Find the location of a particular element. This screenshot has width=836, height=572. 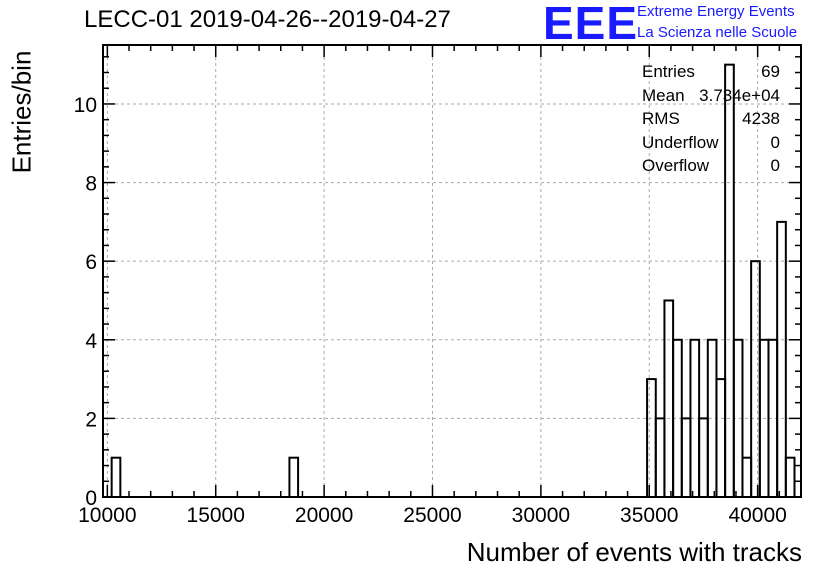

stats-mean-value: 3.734e+04 is located at coordinates (739, 95).